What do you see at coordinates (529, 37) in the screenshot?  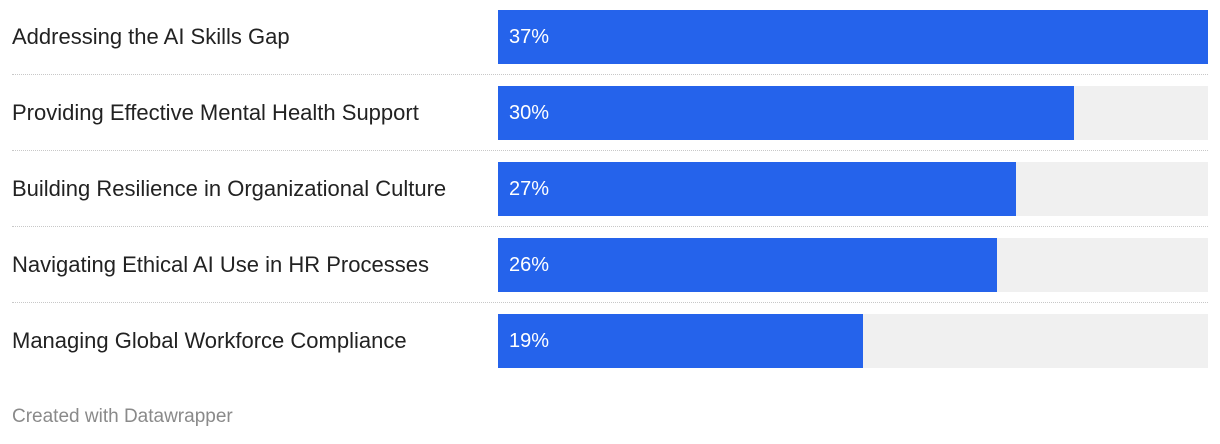 I see `value-label: 37%` at bounding box center [529, 37].